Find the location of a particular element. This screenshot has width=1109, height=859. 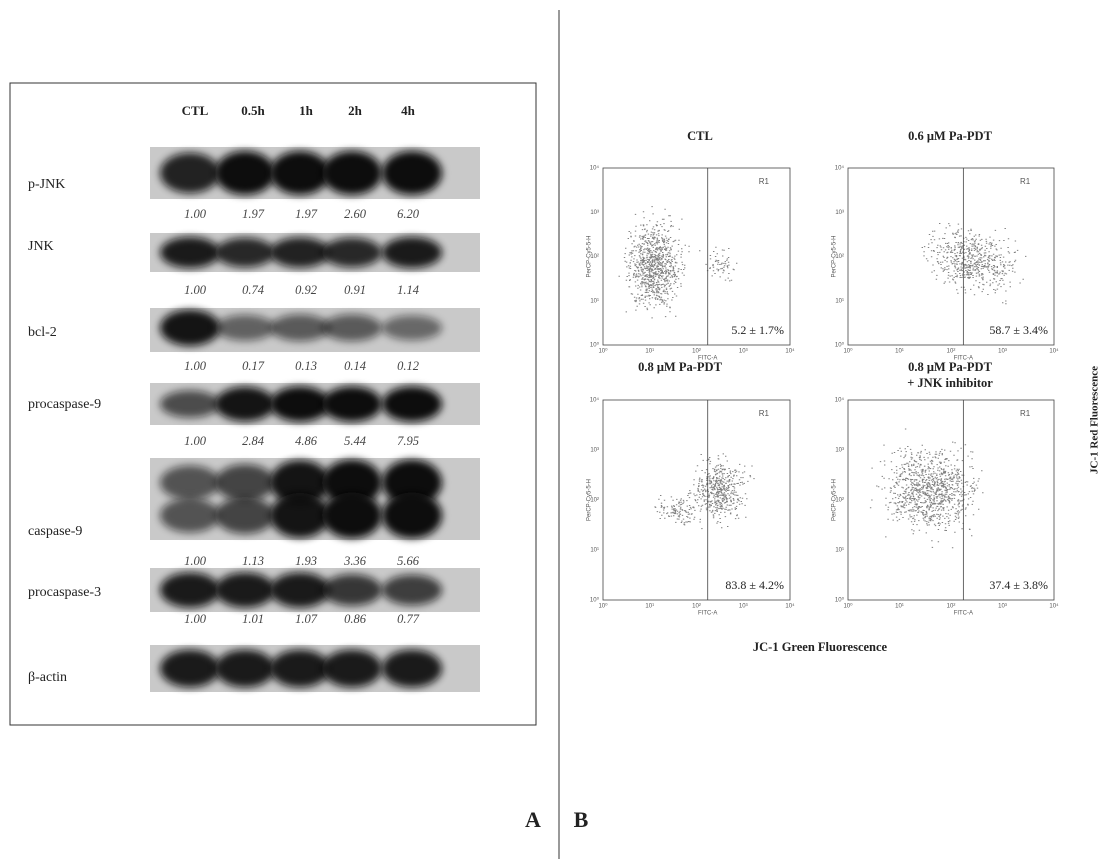

density-value: 1.14 is located at coordinates (408, 290).